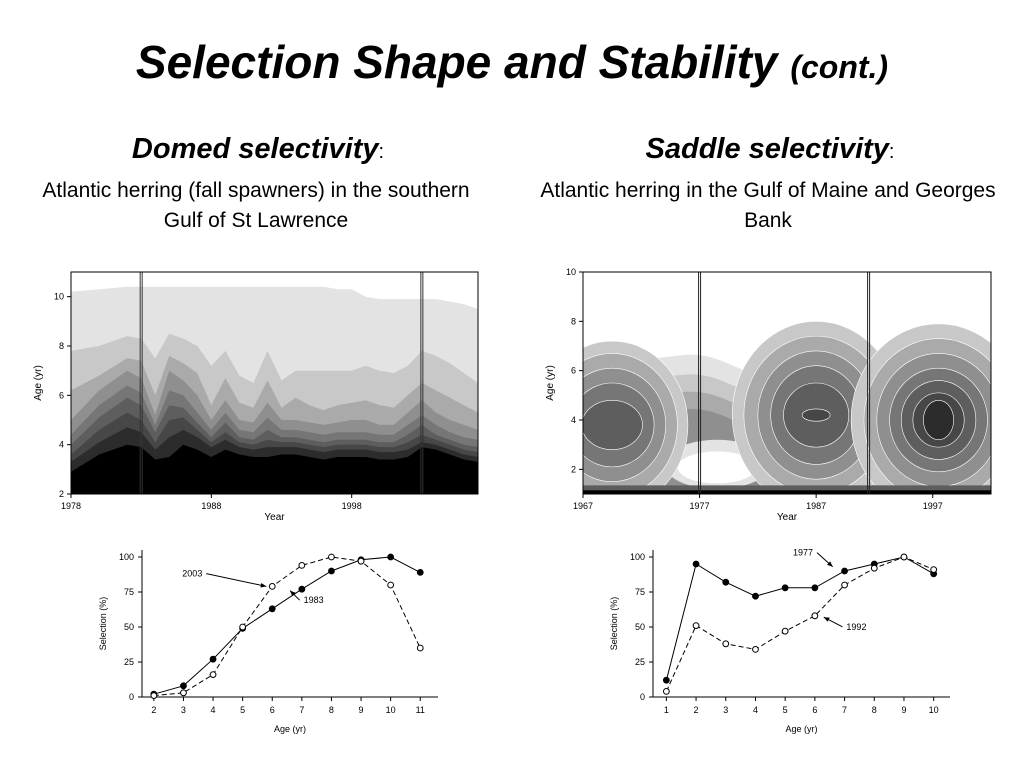  Describe the element at coordinates (314, 600) in the screenshot. I see `domed-selection-annotation-label: 1983` at that location.